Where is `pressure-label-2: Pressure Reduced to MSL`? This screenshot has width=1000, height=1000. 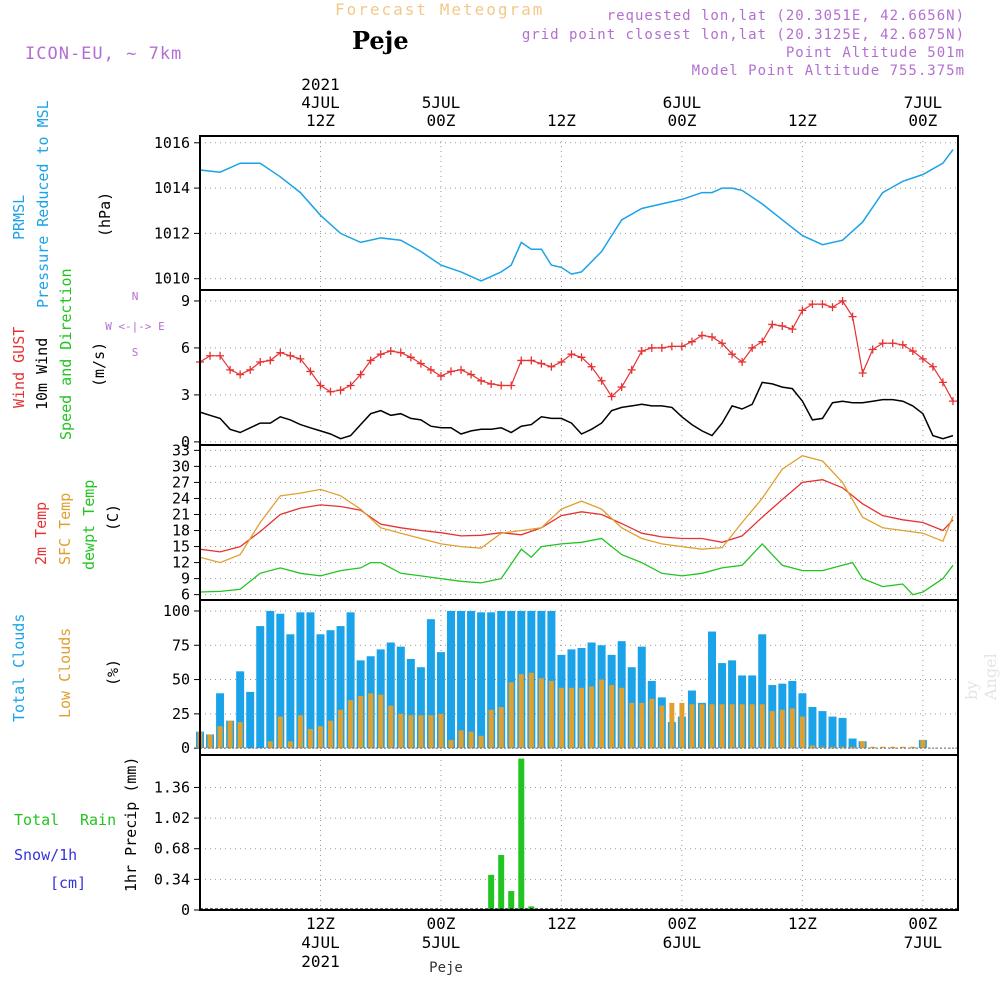
pressure-label-2: Pressure Reduced to MSL is located at coordinates (43, 204).